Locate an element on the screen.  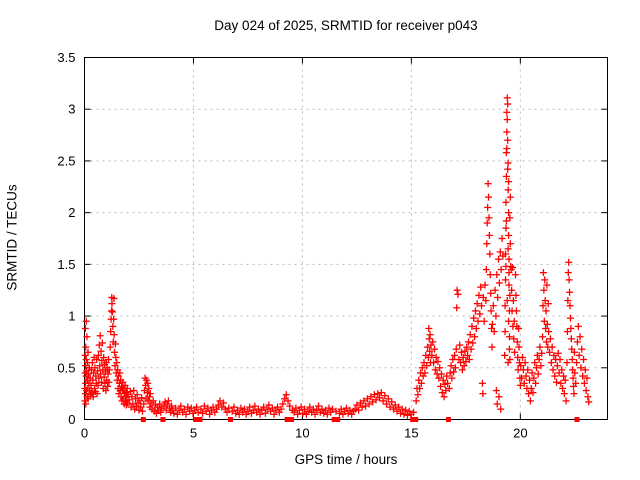
svg-text: 15 is located at coordinates (411, 433).